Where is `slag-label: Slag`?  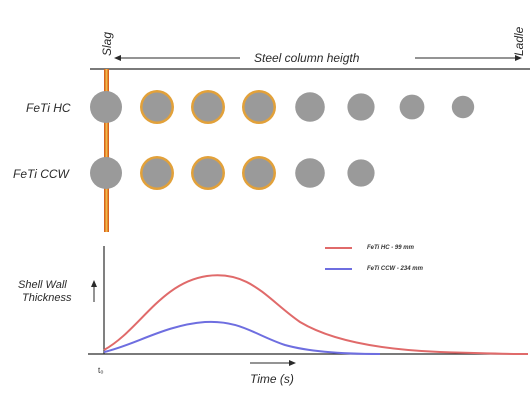
slag-label: Slag is located at coordinates (107, 43).